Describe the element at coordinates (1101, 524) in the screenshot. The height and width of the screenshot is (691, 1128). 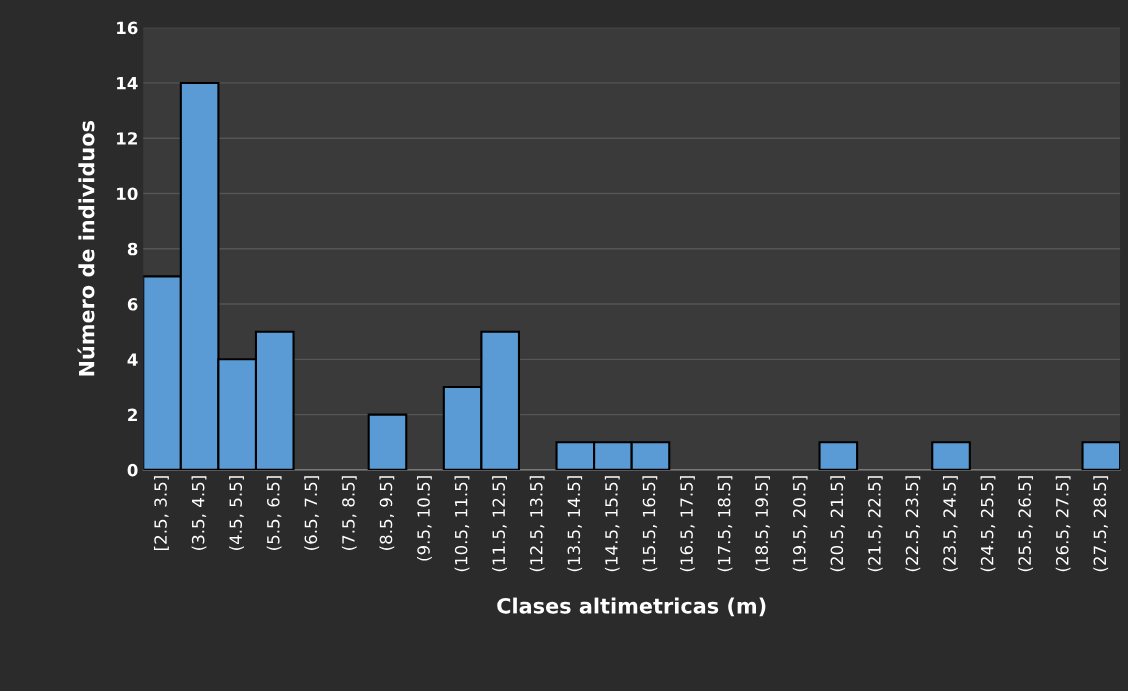
I see `x-tick-label: (27.5, 28.5]` at that location.